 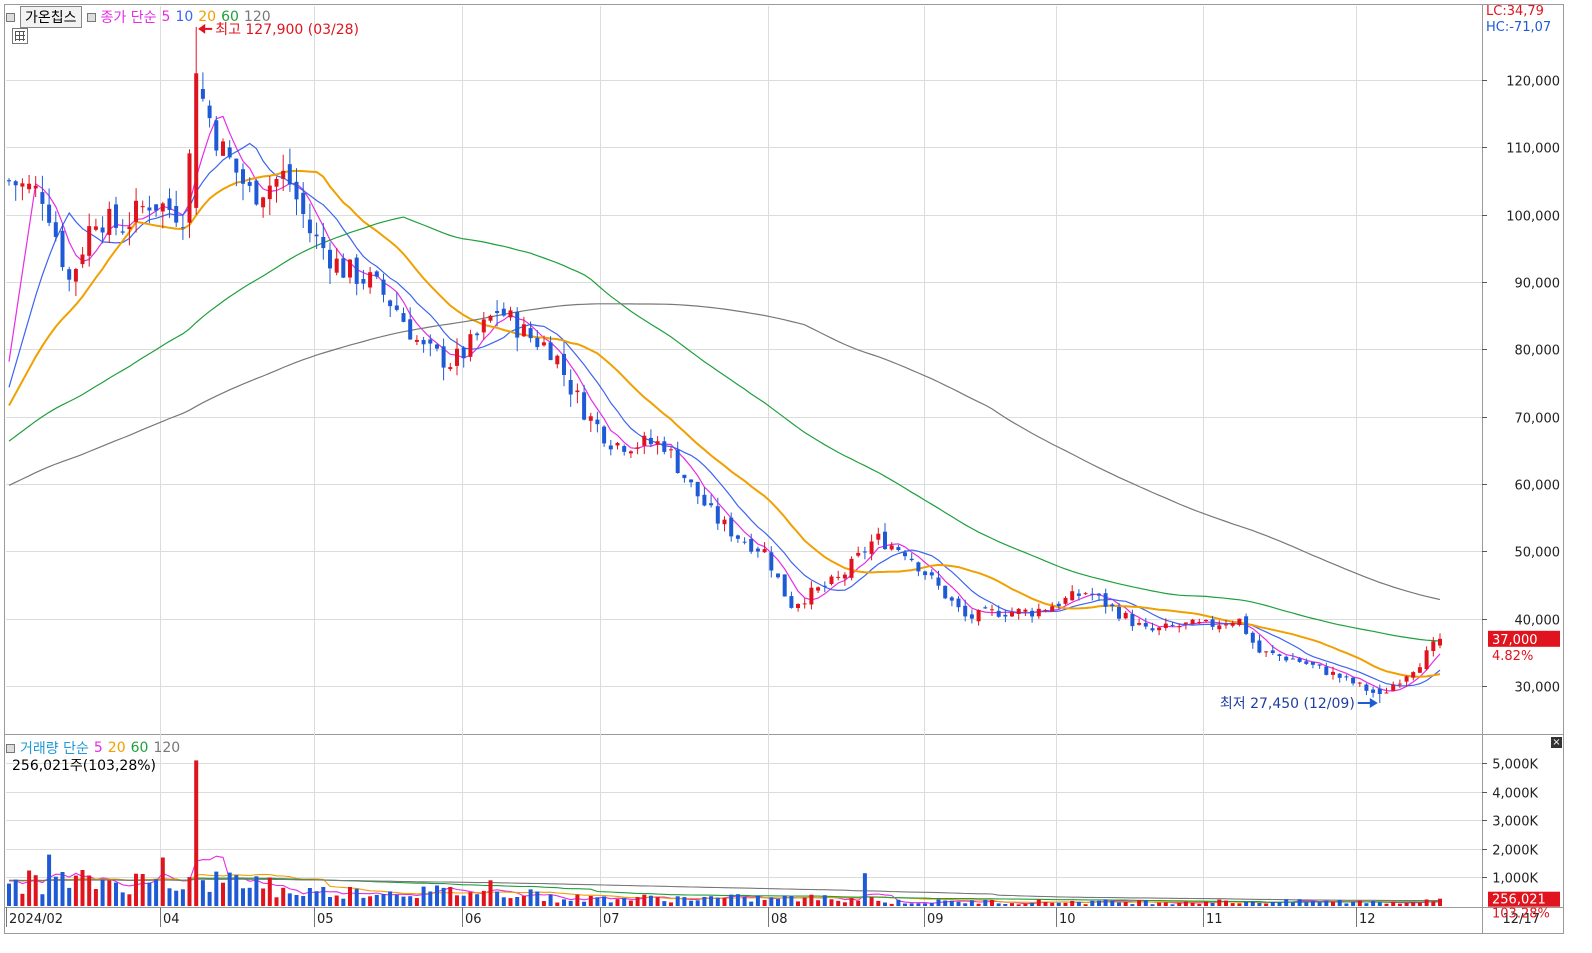 What do you see at coordinates (167, 748) in the screenshot?
I see `vol-ma-120-label: 120` at bounding box center [167, 748].